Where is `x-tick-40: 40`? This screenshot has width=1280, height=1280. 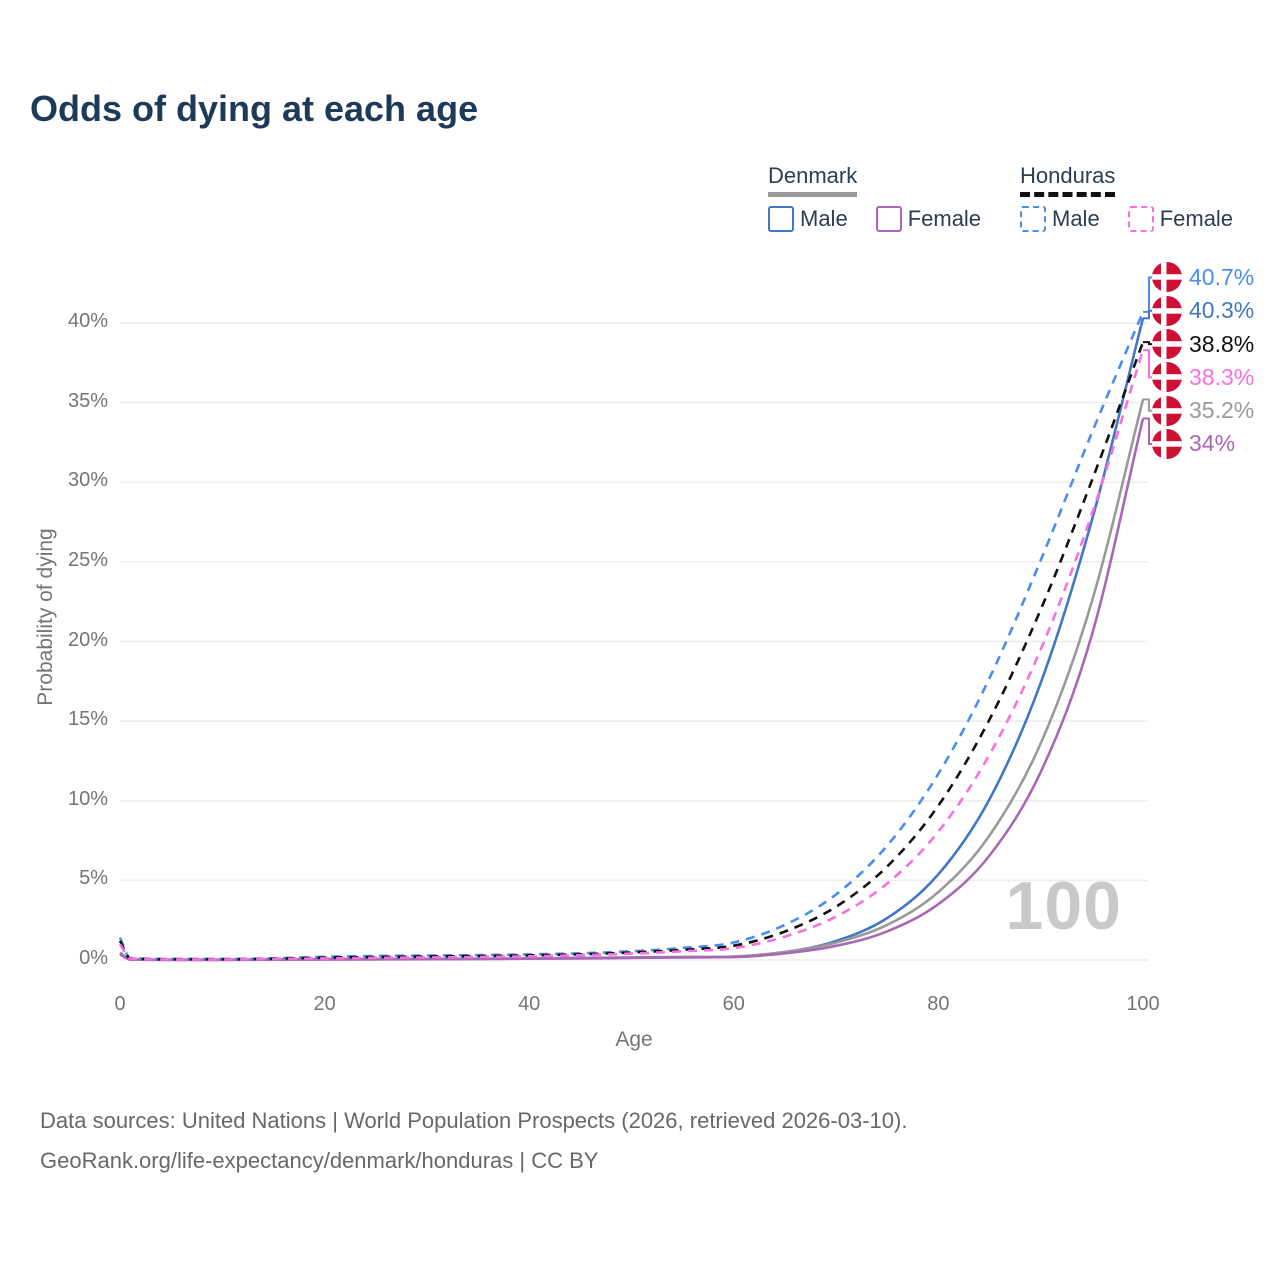 x-tick-40: 40 is located at coordinates (529, 1004).